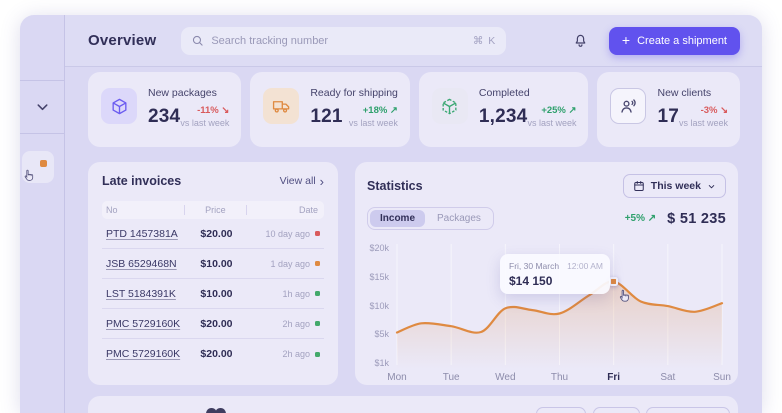 The height and width of the screenshot is (413, 782). Describe the element at coordinates (142, 181) in the screenshot. I see `late-invoices-title: Late invoices` at that location.